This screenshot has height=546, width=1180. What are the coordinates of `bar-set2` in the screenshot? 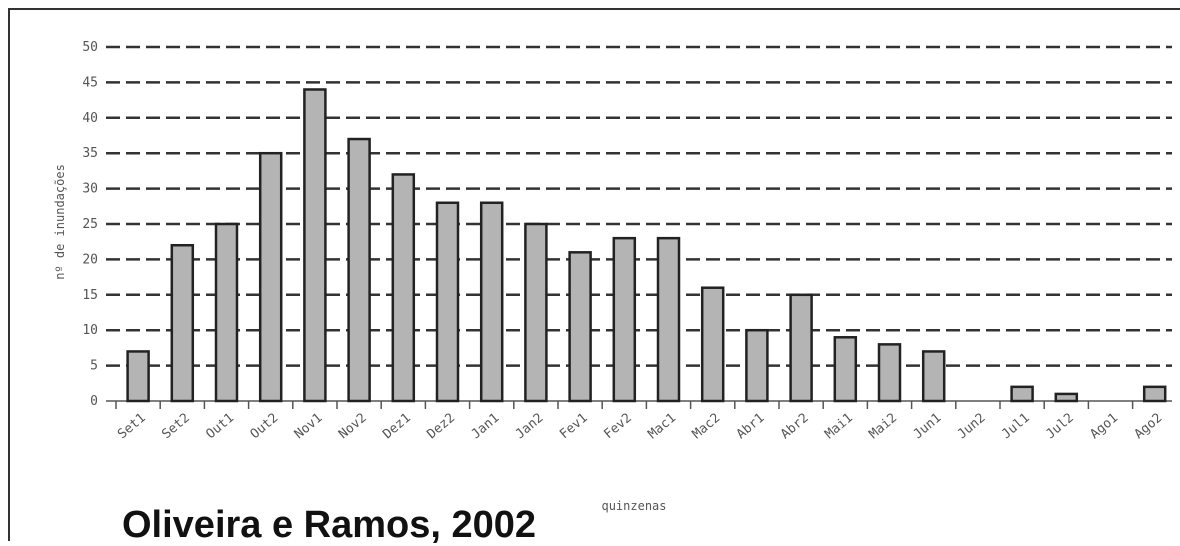 It's located at (182, 323).